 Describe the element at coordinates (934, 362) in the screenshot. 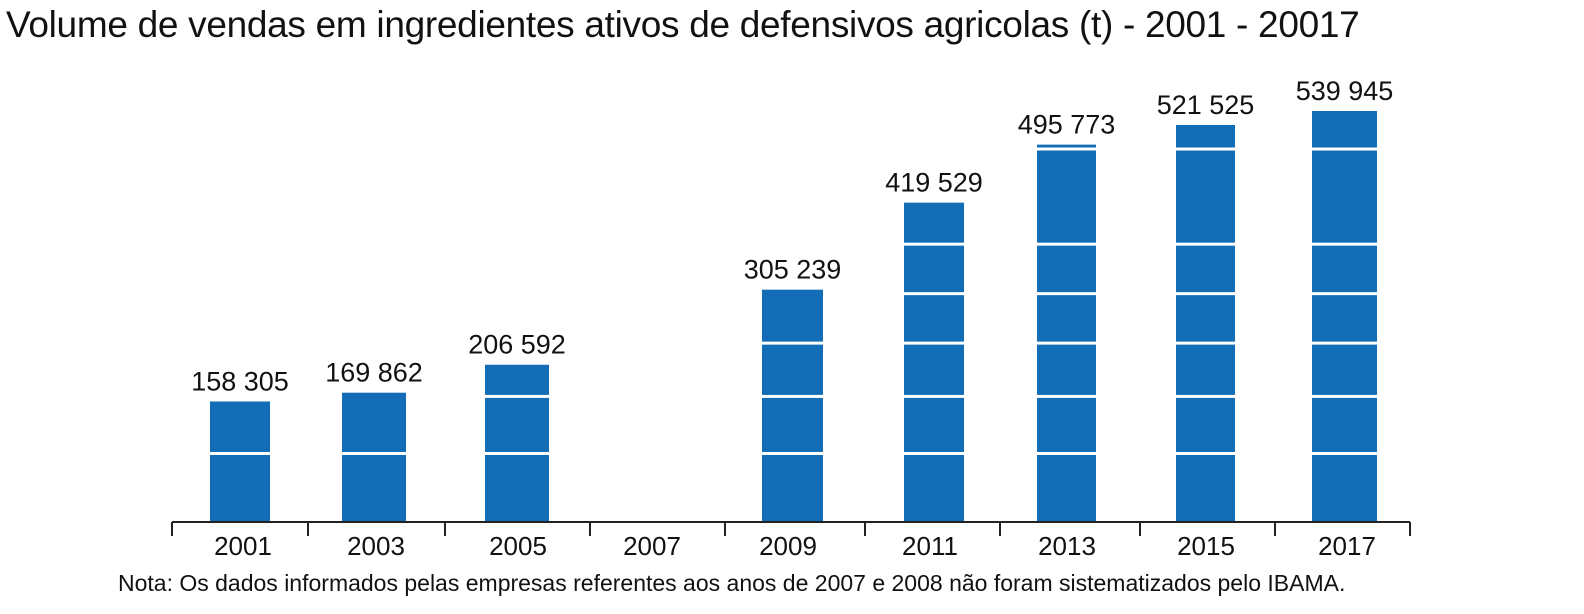

I see `bar-2011` at that location.